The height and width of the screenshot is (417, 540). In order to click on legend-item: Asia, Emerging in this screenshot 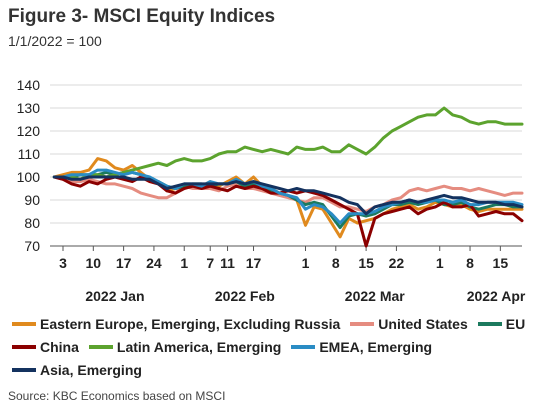, I will do `click(77, 370)`.